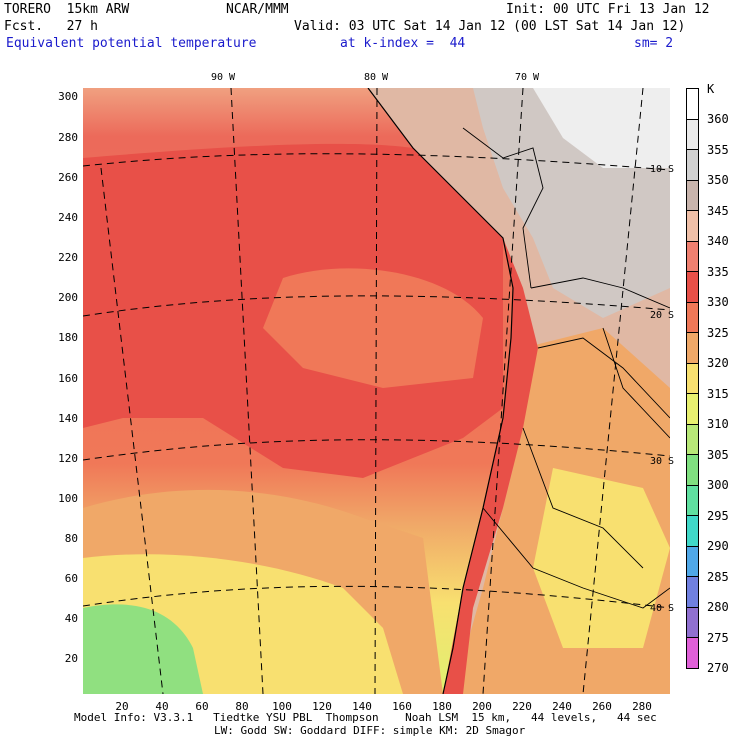 The width and height of the screenshot is (740, 740). Describe the element at coordinates (601, 558) in the screenshot. I see `inland-yellow` at that location.